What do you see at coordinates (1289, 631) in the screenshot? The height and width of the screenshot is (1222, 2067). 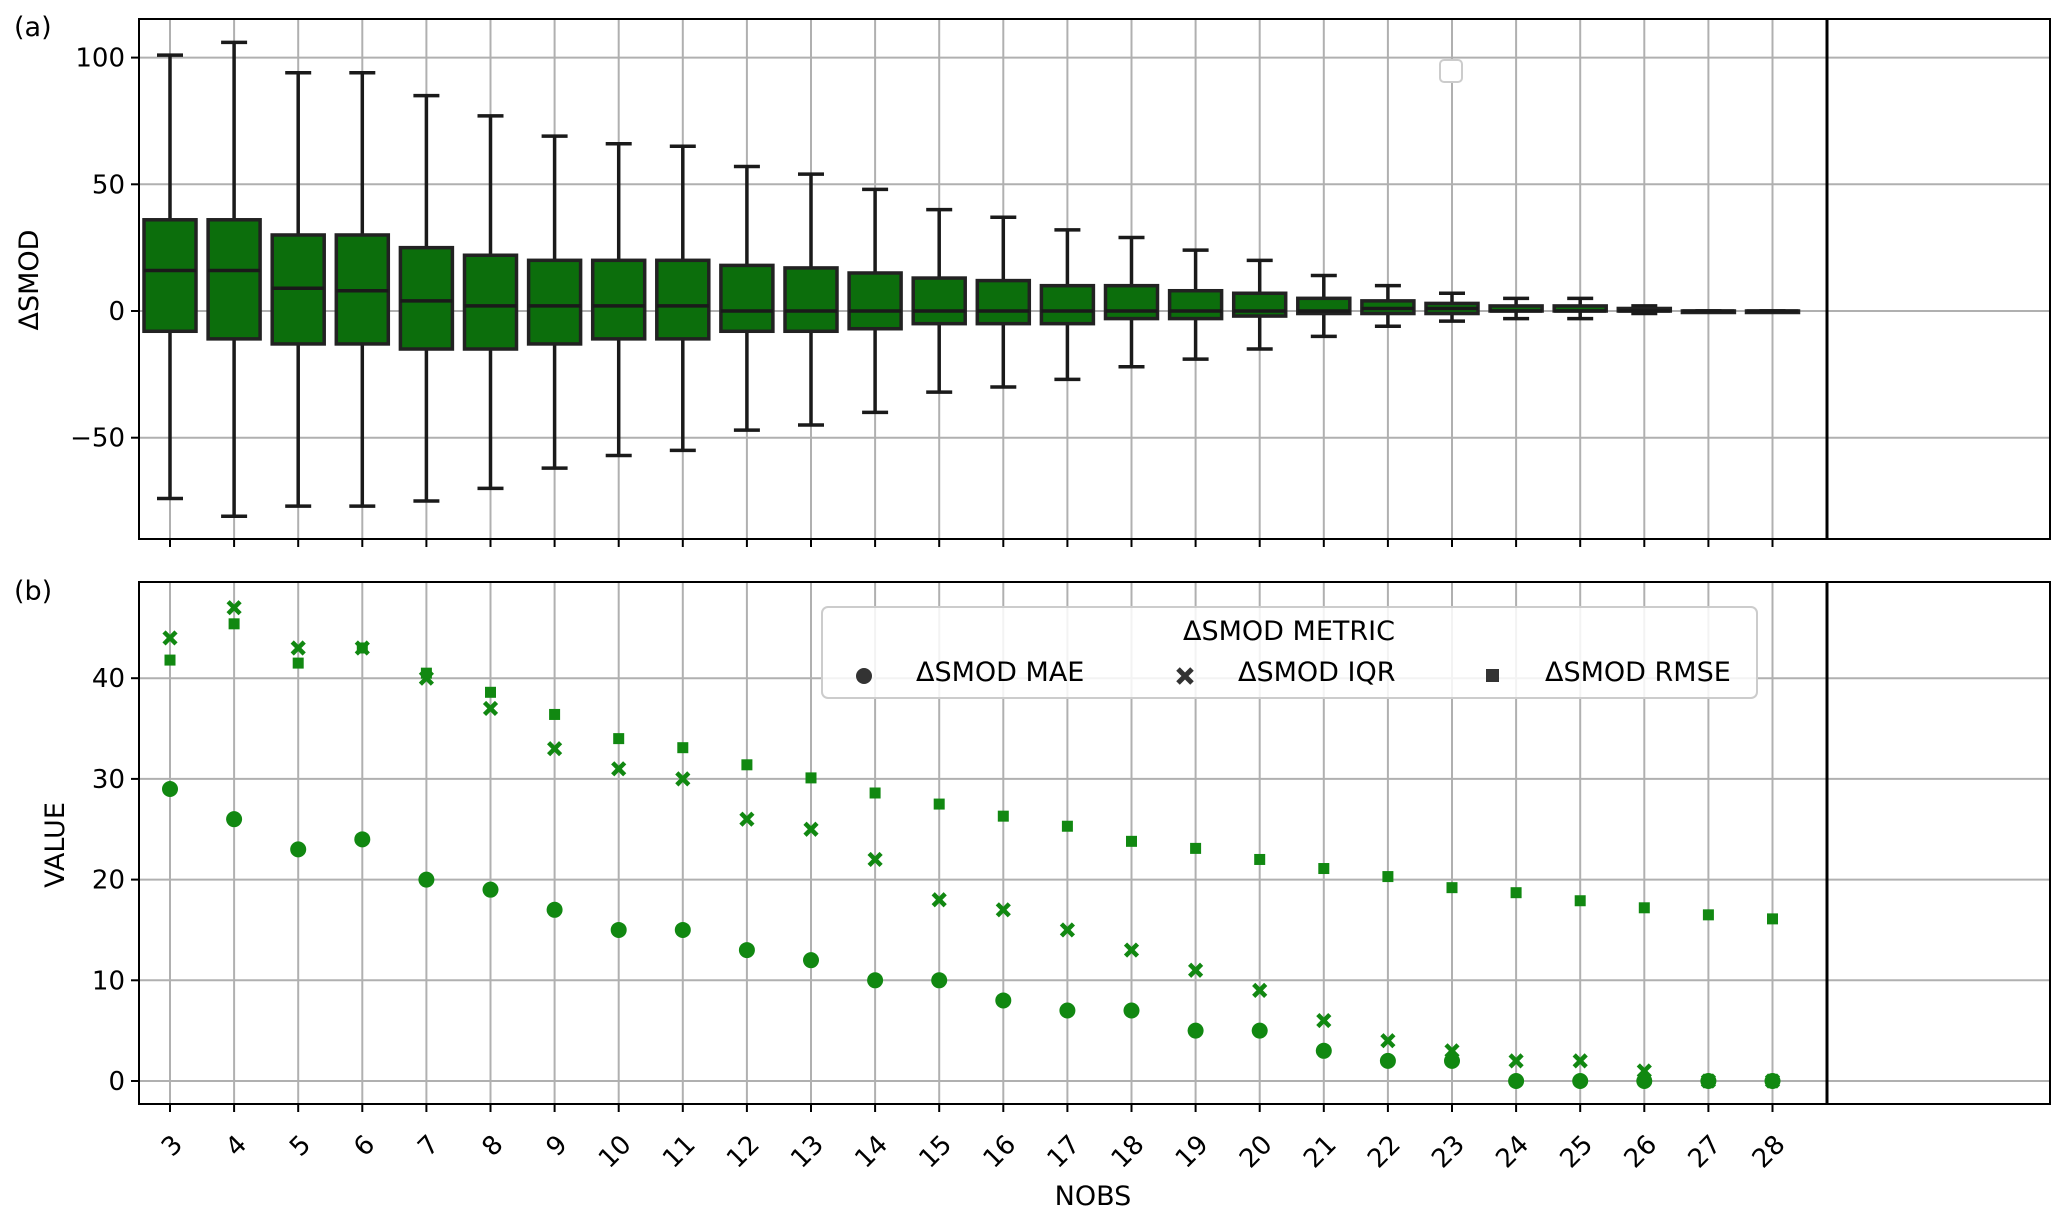 I see `legend-title: ΔSMOD METRIC` at bounding box center [1289, 631].